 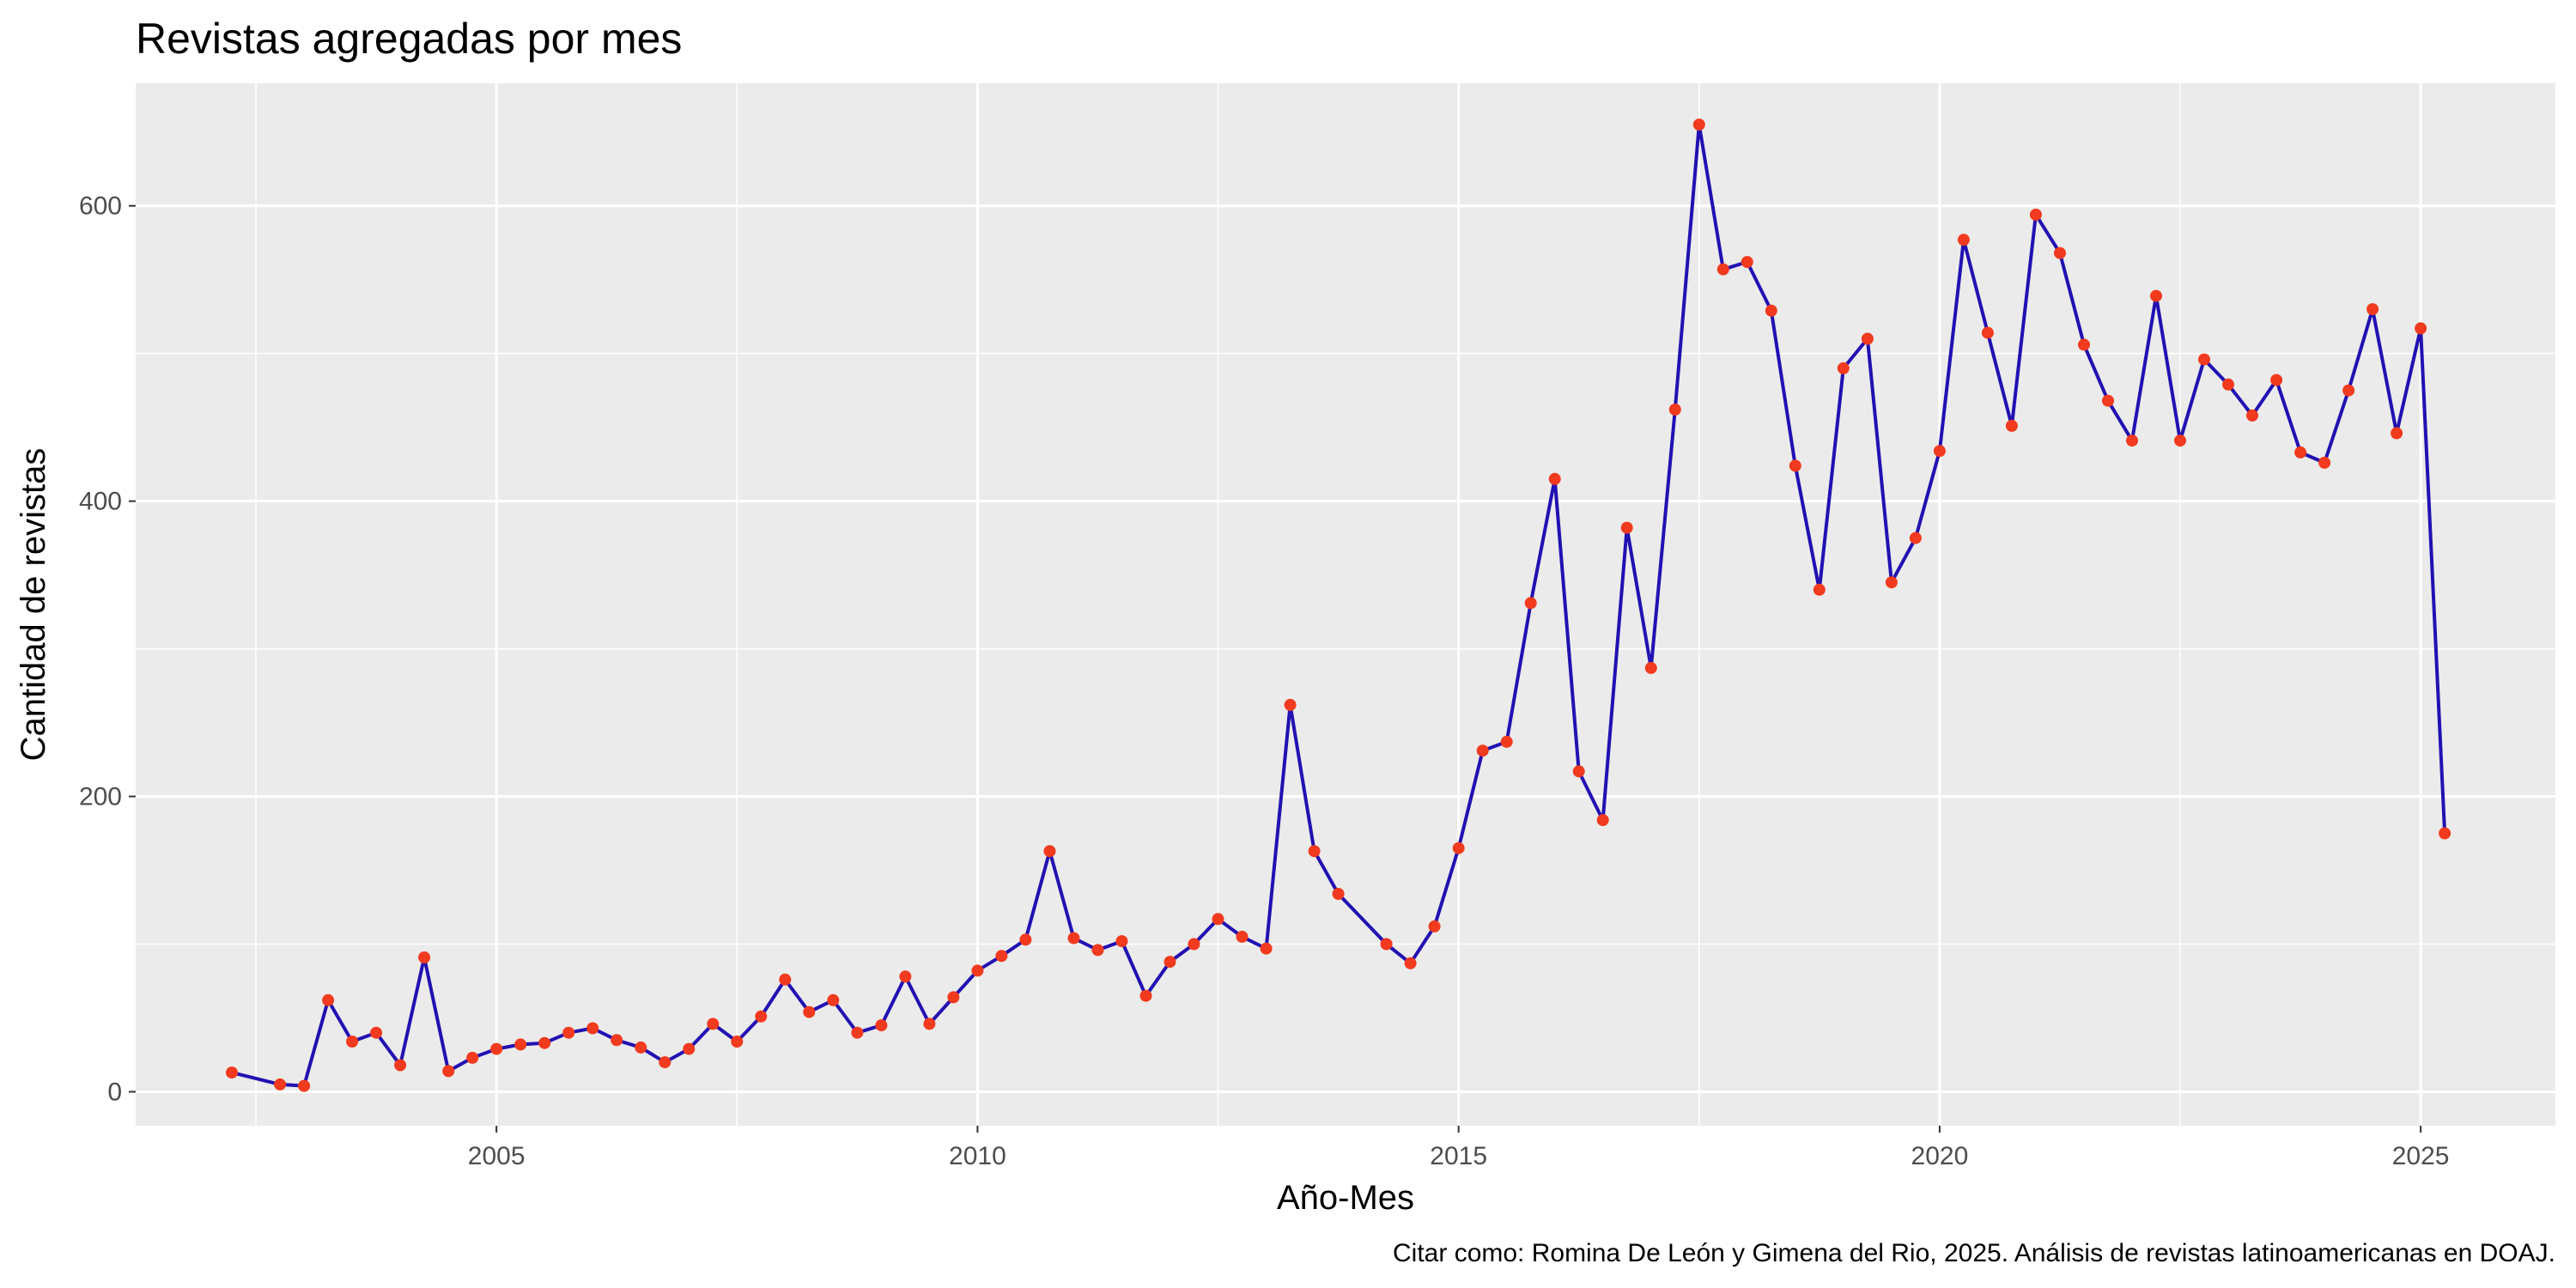 What do you see at coordinates (33, 605) in the screenshot?
I see `y-axis-title: Cantidad de revistas` at bounding box center [33, 605].